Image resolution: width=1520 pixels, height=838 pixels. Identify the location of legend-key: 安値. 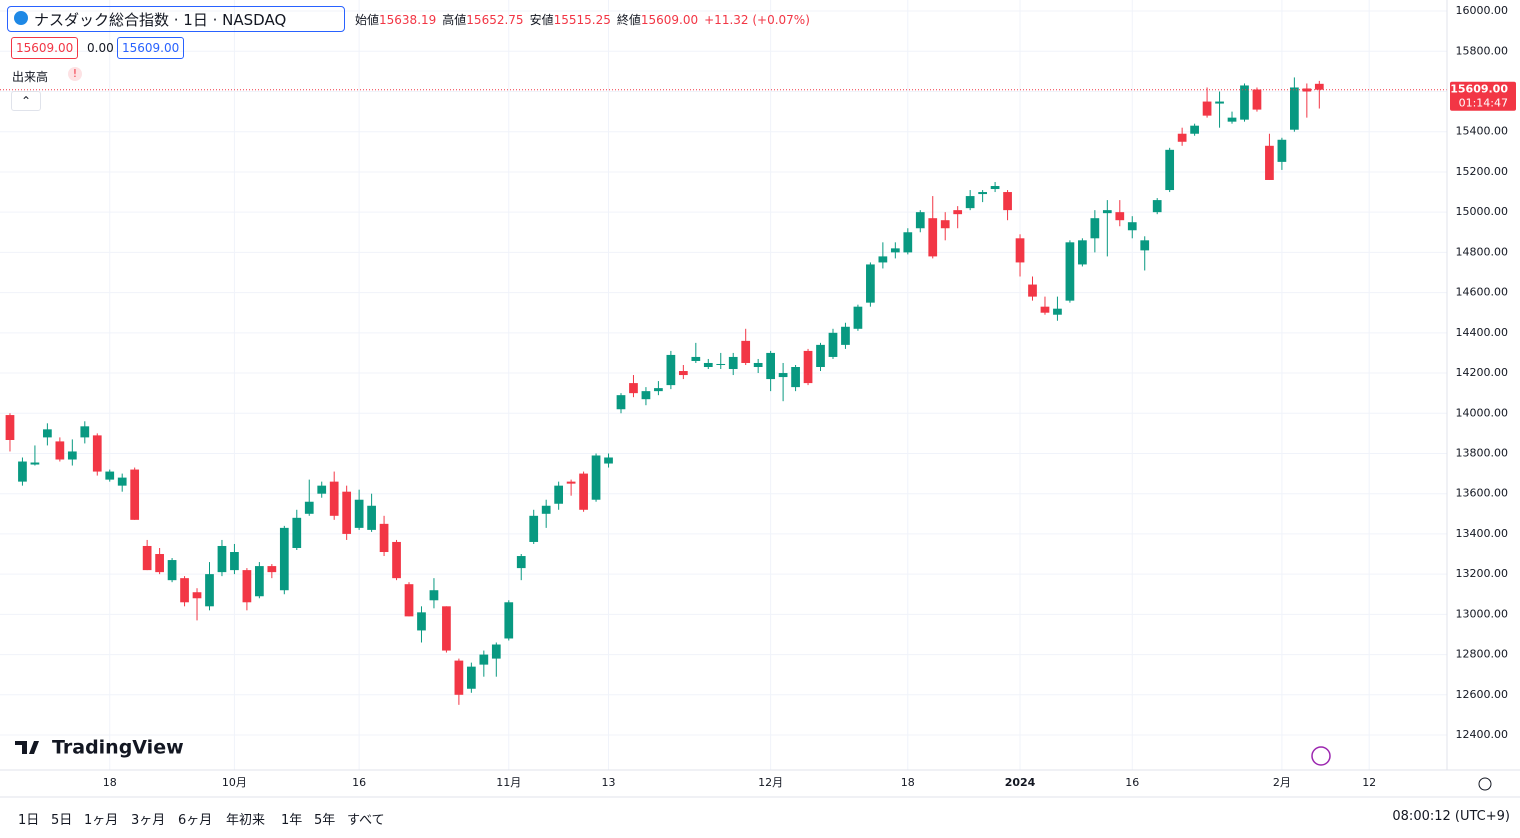
(541, 20).